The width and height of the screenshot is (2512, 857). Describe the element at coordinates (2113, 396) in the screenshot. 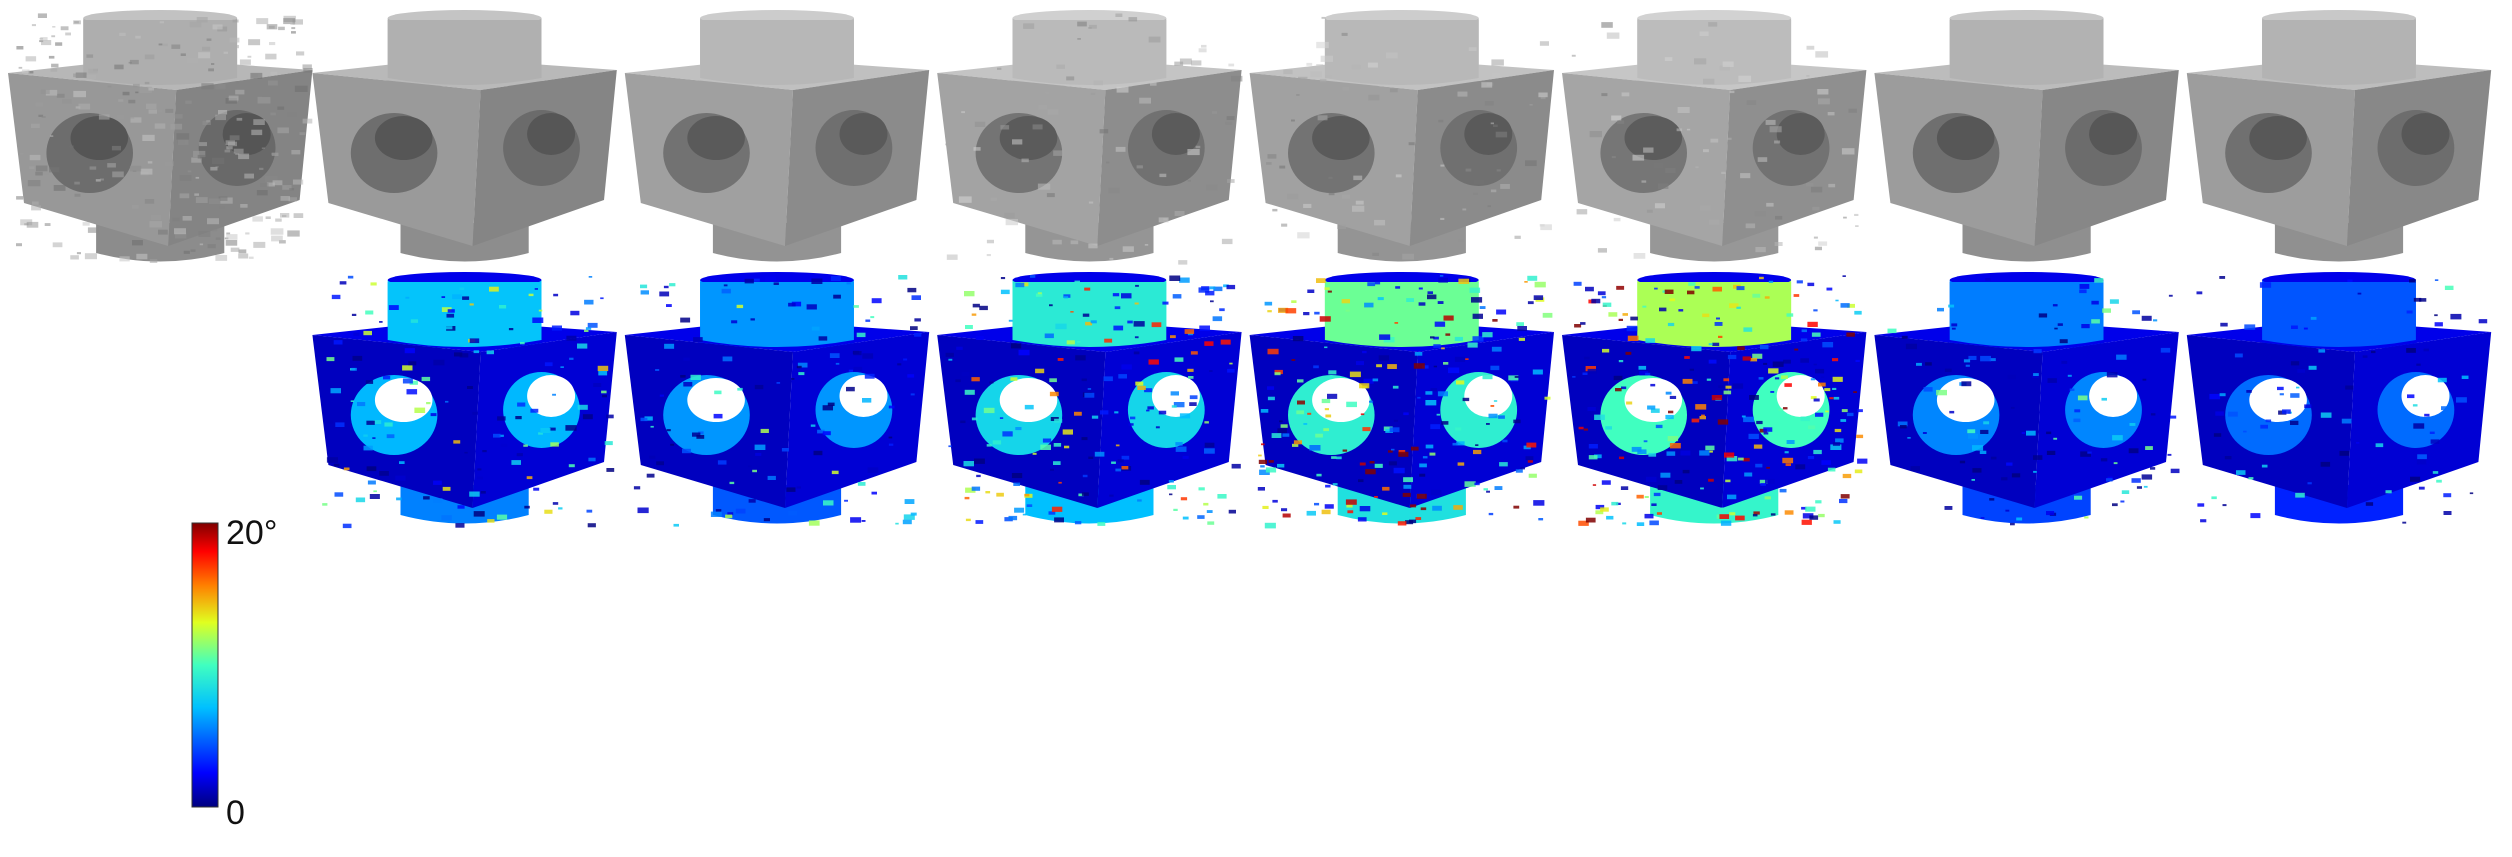

I see `right-hole-inner` at that location.